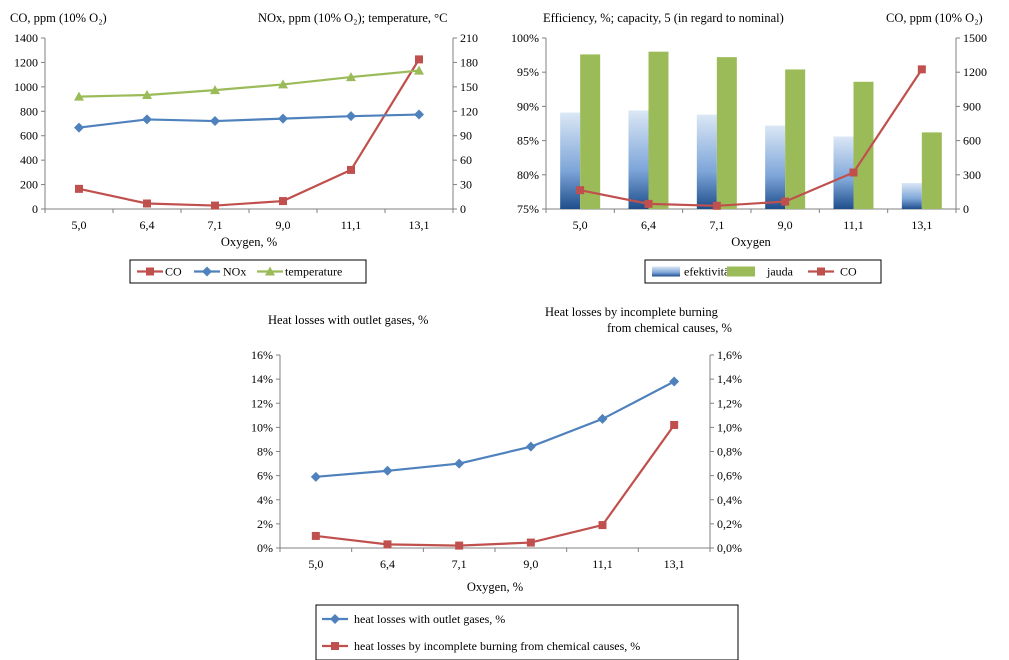 The height and width of the screenshot is (660, 1009). I want to click on legend-label: efektivitāte, so click(711, 272).